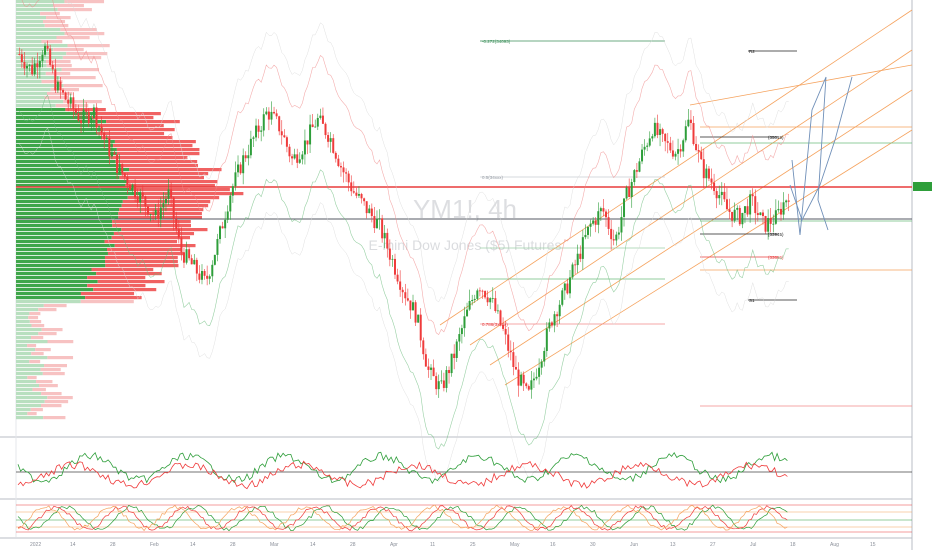 The height and width of the screenshot is (550, 932). Describe the element at coordinates (464, 470) in the screenshot. I see `rsi-oscillator` at that location.